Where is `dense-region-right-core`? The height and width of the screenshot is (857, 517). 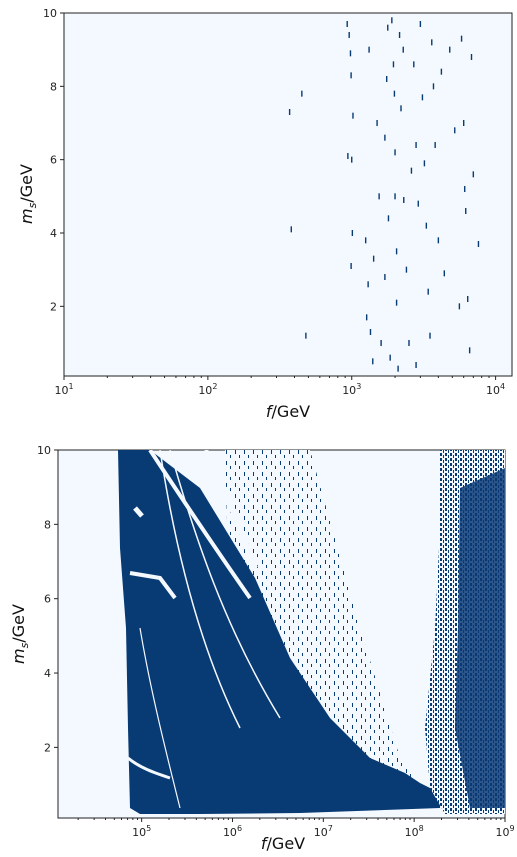 dense-region-right-core is located at coordinates (480, 638).